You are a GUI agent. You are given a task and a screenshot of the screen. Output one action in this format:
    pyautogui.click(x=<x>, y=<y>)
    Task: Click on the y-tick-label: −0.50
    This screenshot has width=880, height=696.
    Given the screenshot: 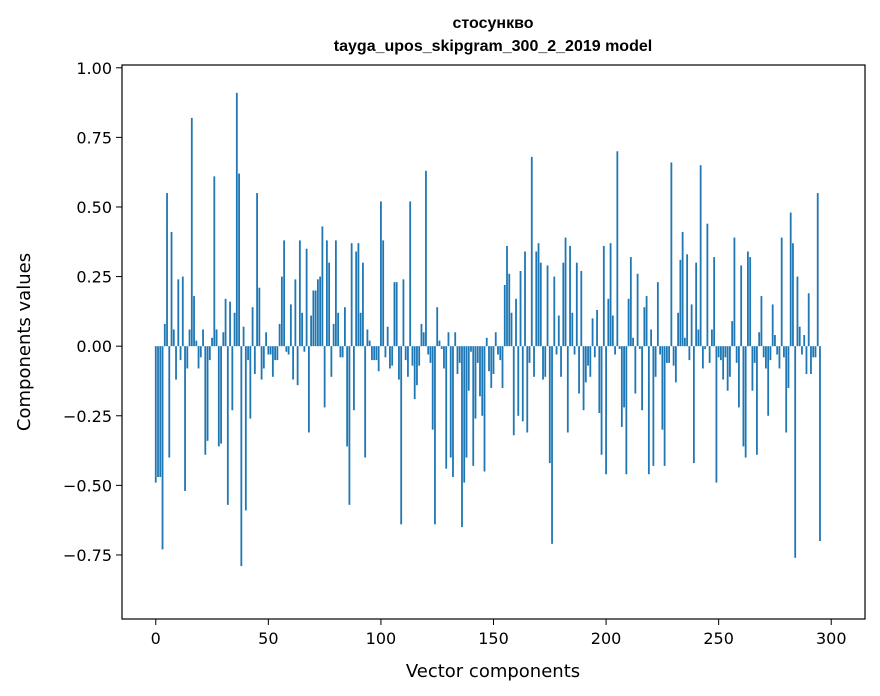 What is the action you would take?
    pyautogui.click(x=87, y=485)
    